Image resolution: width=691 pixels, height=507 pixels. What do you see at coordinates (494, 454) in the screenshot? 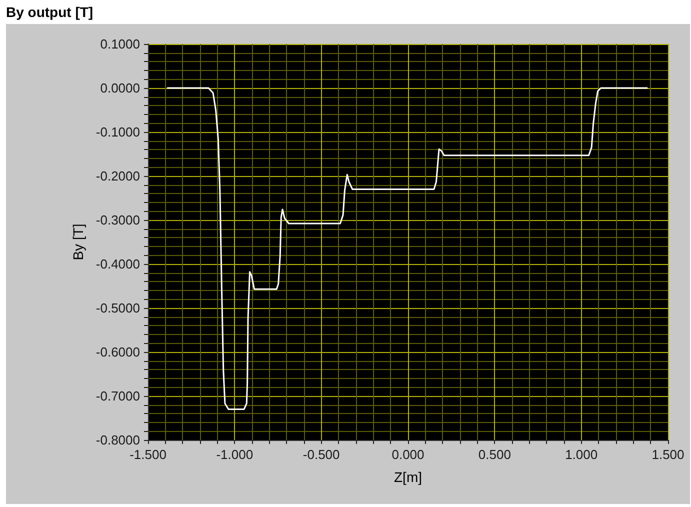
I see `x-tick-label: 0.500` at bounding box center [494, 454].